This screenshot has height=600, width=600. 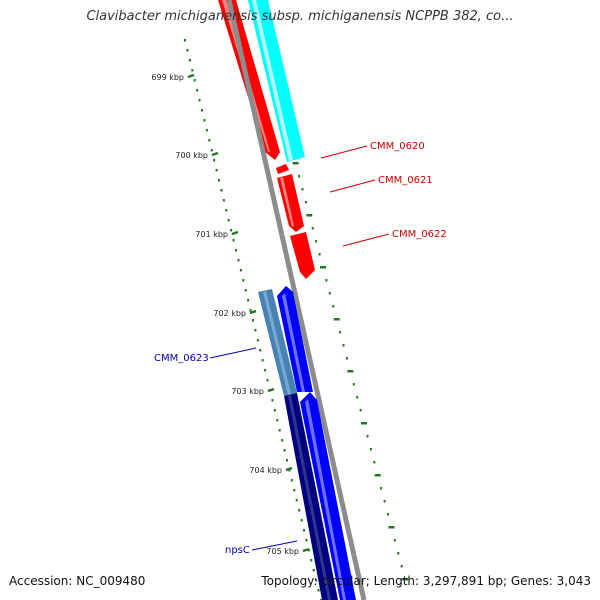 I want to click on ruler-label: 701 kbp, so click(x=211, y=234).